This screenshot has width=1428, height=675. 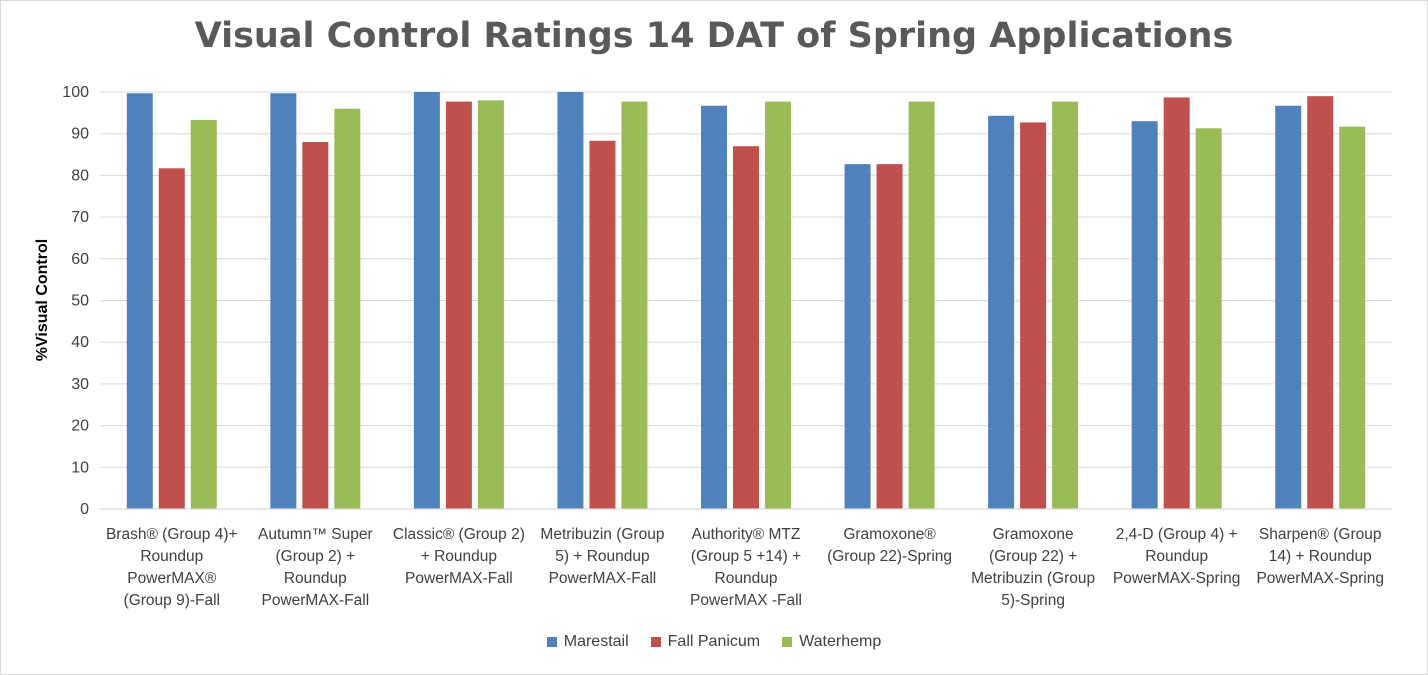 I want to click on x-tick-label-line: 14) + Roundup, so click(x=1320, y=556).